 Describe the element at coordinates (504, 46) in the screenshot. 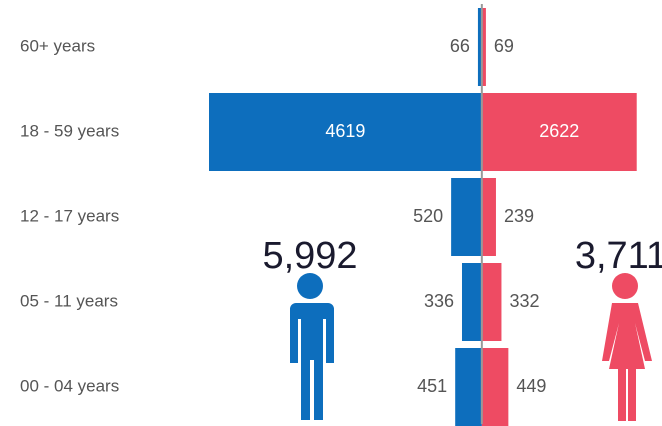

I see `data-label: 69` at that location.